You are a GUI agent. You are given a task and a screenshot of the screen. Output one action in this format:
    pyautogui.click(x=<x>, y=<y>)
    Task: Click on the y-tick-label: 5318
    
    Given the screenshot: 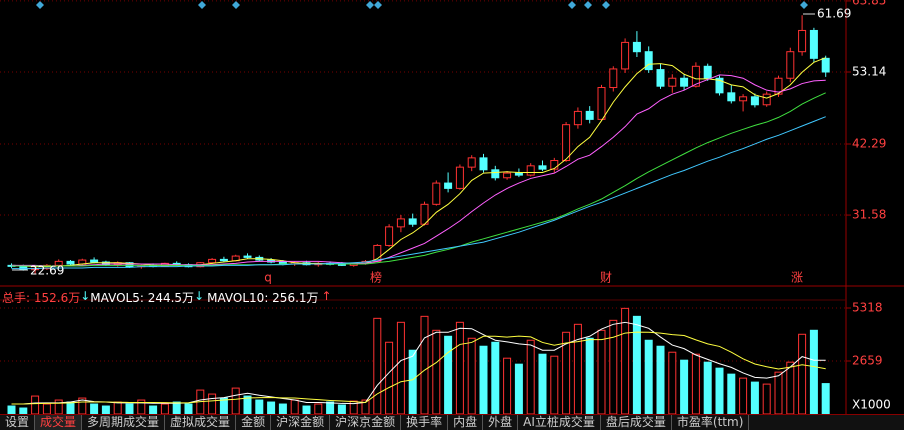 What is the action you would take?
    pyautogui.click(x=867, y=308)
    